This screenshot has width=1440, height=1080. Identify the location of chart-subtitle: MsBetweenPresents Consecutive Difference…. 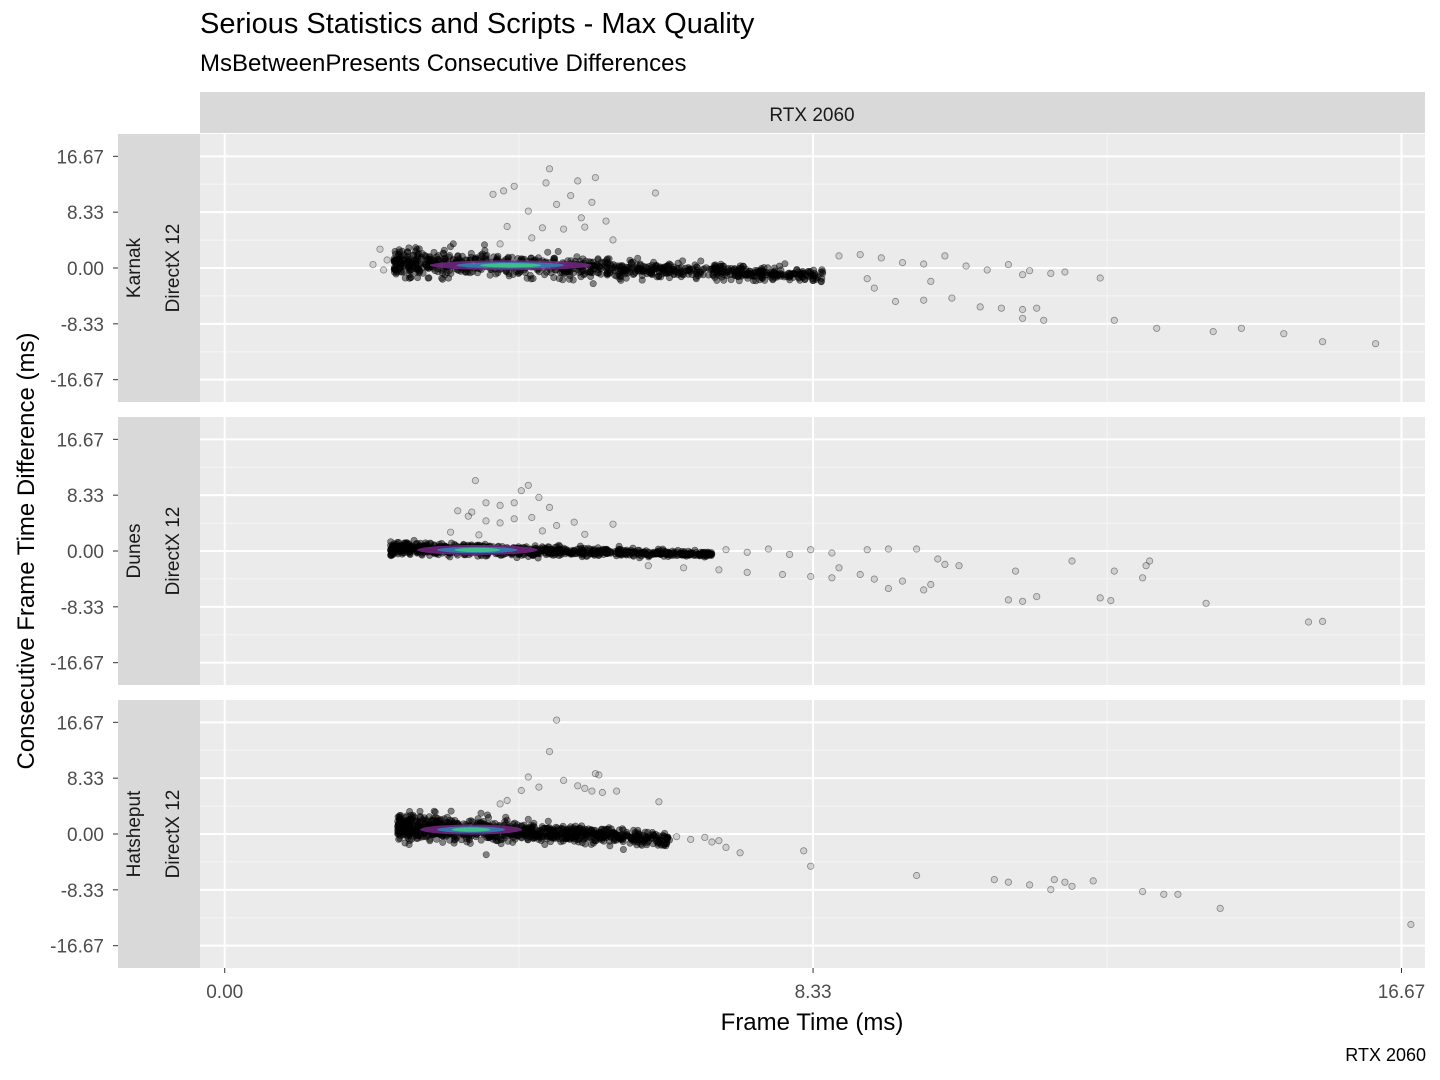
(443, 63).